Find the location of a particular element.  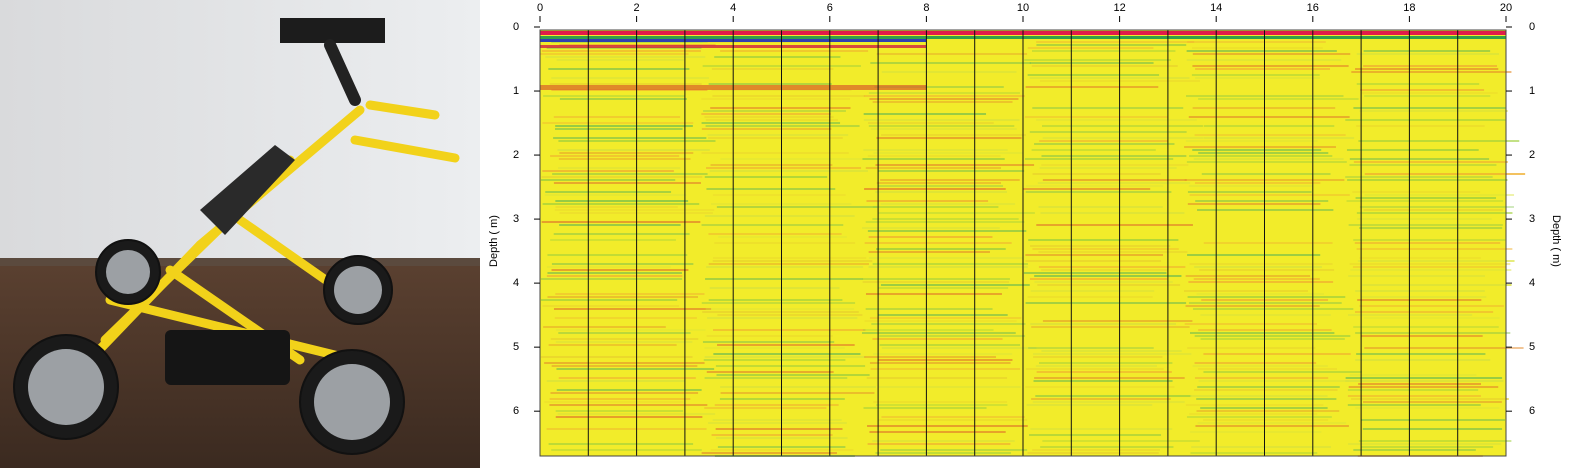

x-tick-label: 10 is located at coordinates (1023, 8).